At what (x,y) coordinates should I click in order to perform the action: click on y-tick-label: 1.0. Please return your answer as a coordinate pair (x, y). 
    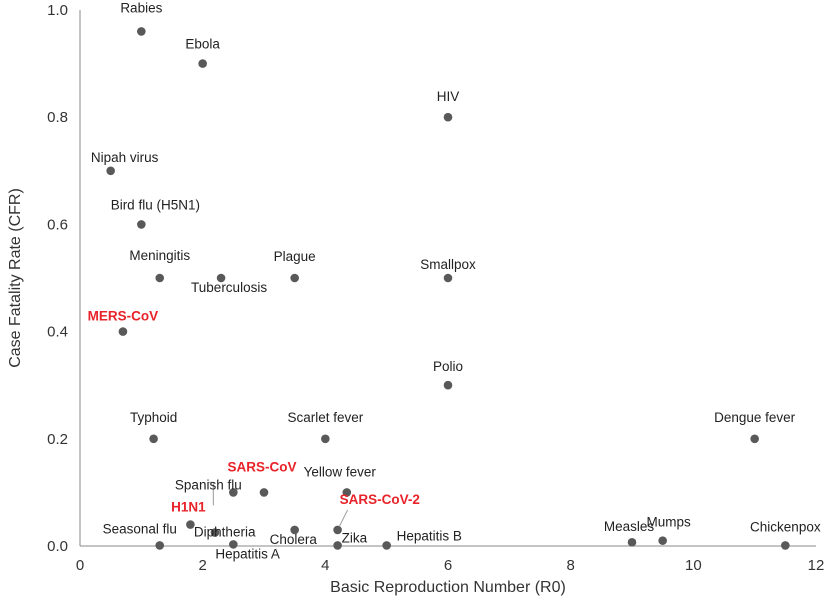
    Looking at the image, I should click on (57, 10).